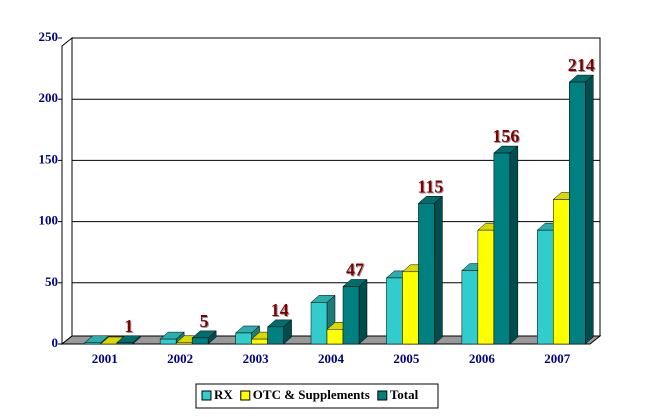  Describe the element at coordinates (256, 358) in the screenshot. I see `x-tick-label: 2003` at that location.